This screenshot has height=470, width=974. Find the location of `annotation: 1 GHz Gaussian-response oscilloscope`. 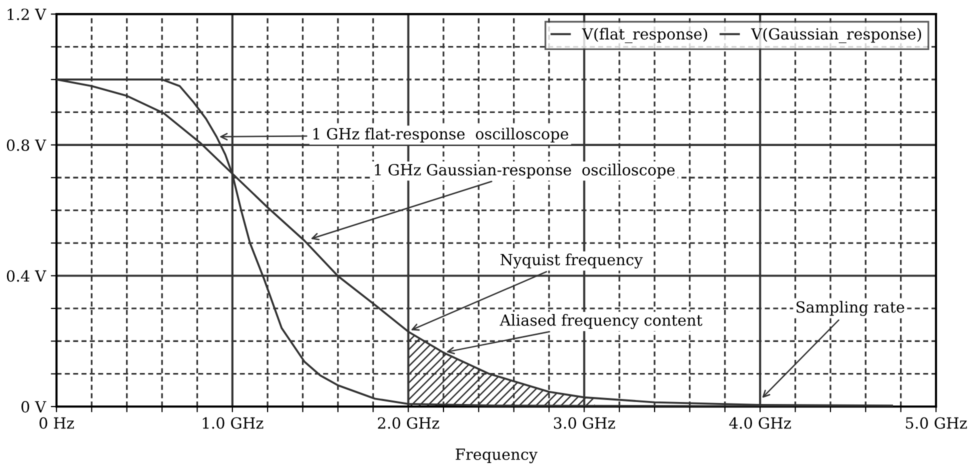

annotation: 1 GHz Gaussian-response oscilloscope is located at coordinates (524, 171).